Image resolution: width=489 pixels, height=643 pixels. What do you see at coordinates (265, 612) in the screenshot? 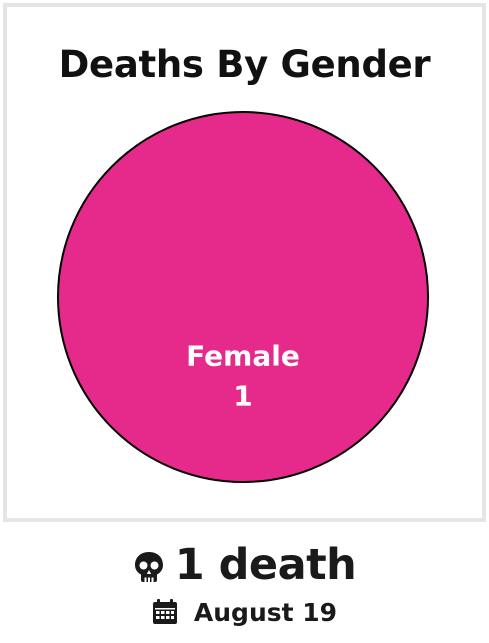
I see `date-label: August 19` at bounding box center [265, 612].